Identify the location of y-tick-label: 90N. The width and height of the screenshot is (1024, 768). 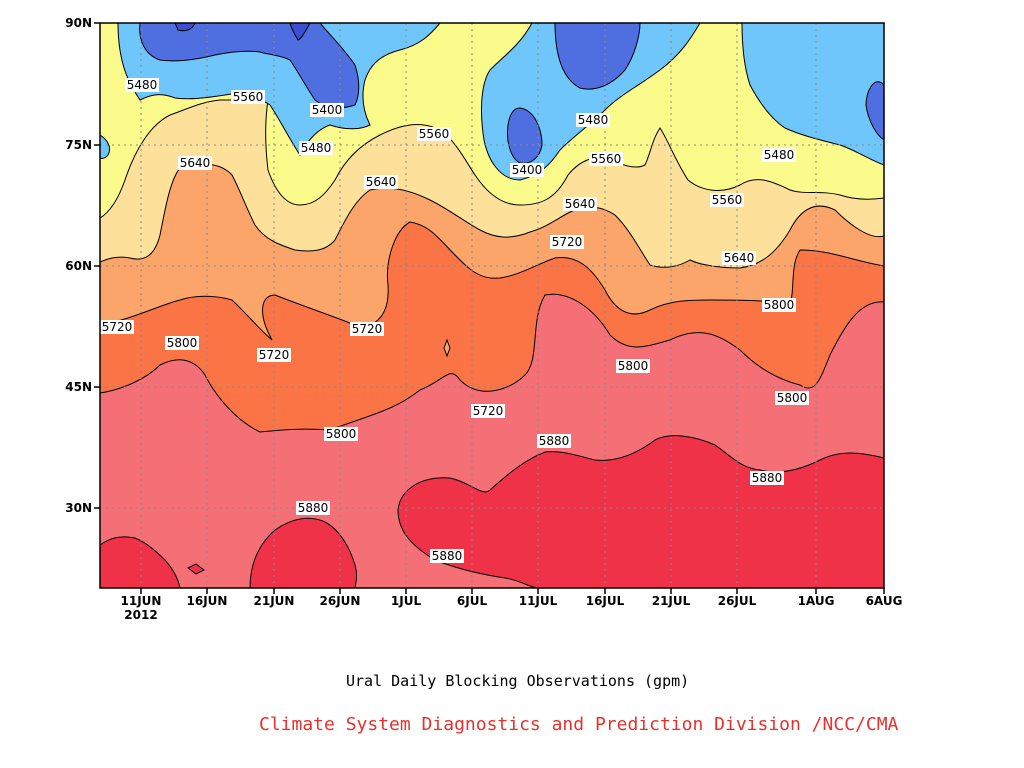
(78, 23).